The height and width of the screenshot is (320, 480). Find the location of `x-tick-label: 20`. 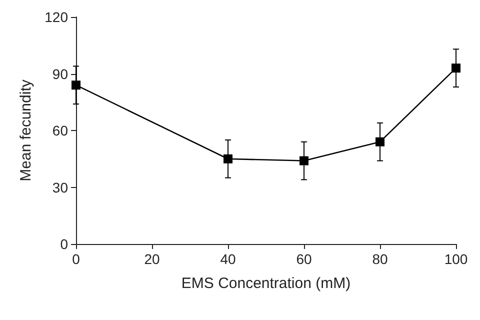

x-tick-label: 20 is located at coordinates (152, 259).